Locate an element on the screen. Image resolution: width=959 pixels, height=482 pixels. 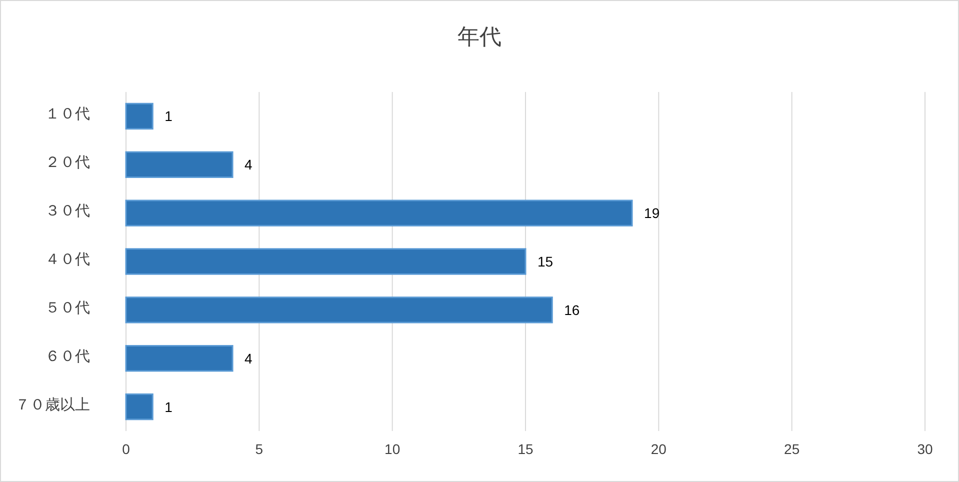
x-tick-label: 5 is located at coordinates (259, 449).